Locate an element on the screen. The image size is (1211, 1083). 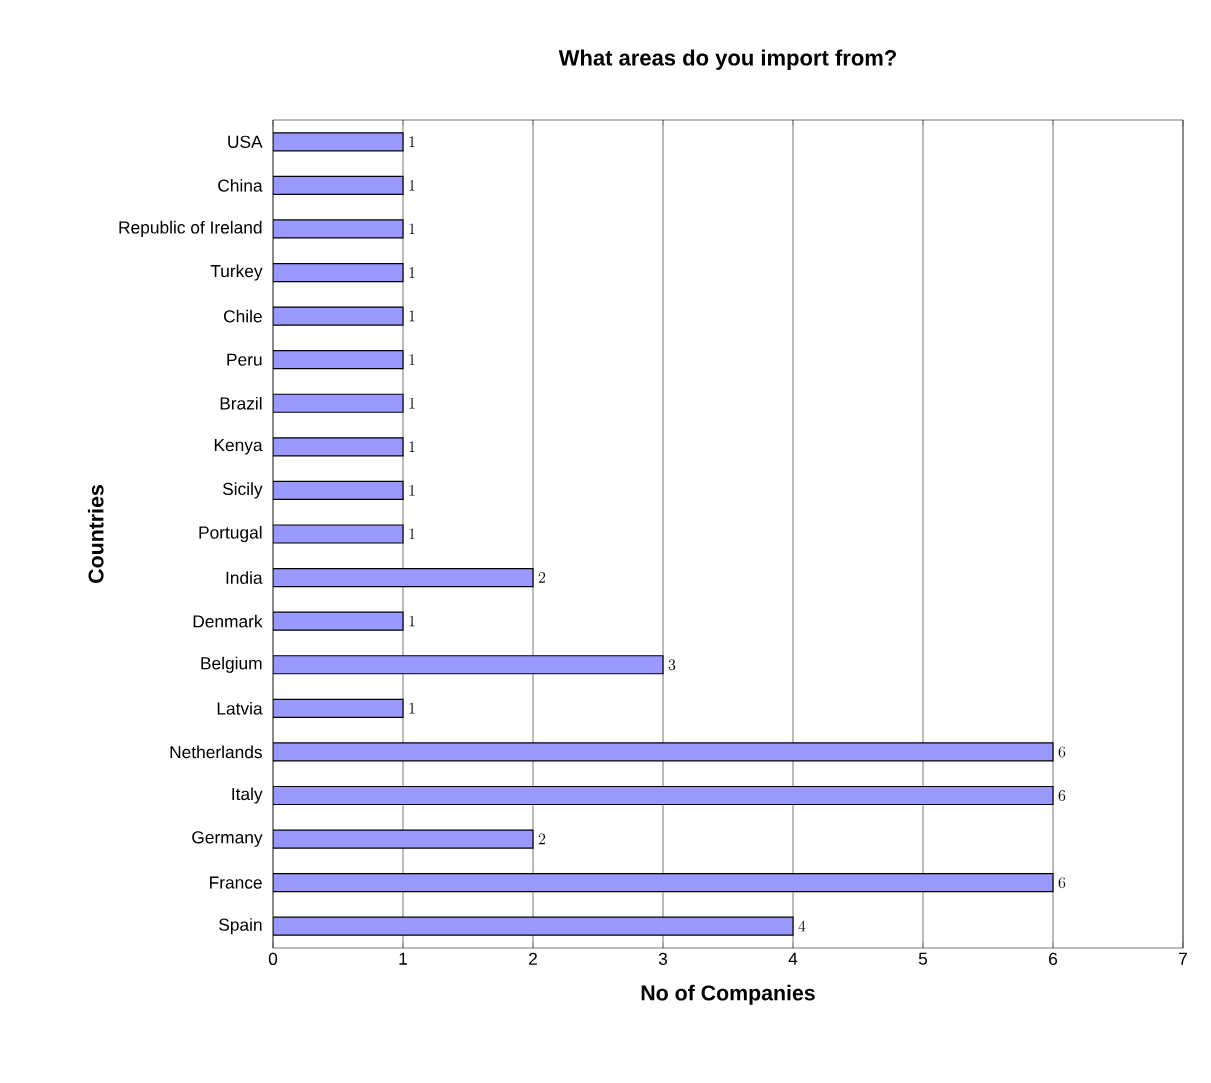
x-tick-label: 1 is located at coordinates (403, 958).